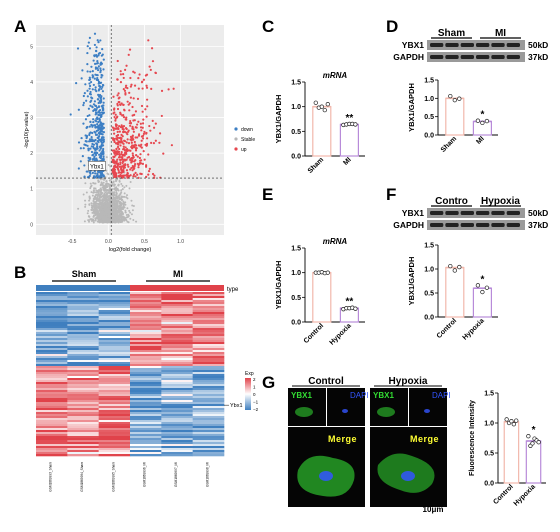 This screenshot has width=560, height=532. What do you see at coordinates (341, 334) in the screenshot?
I see `bar-category-label: Hypoxia` at bounding box center [341, 334].